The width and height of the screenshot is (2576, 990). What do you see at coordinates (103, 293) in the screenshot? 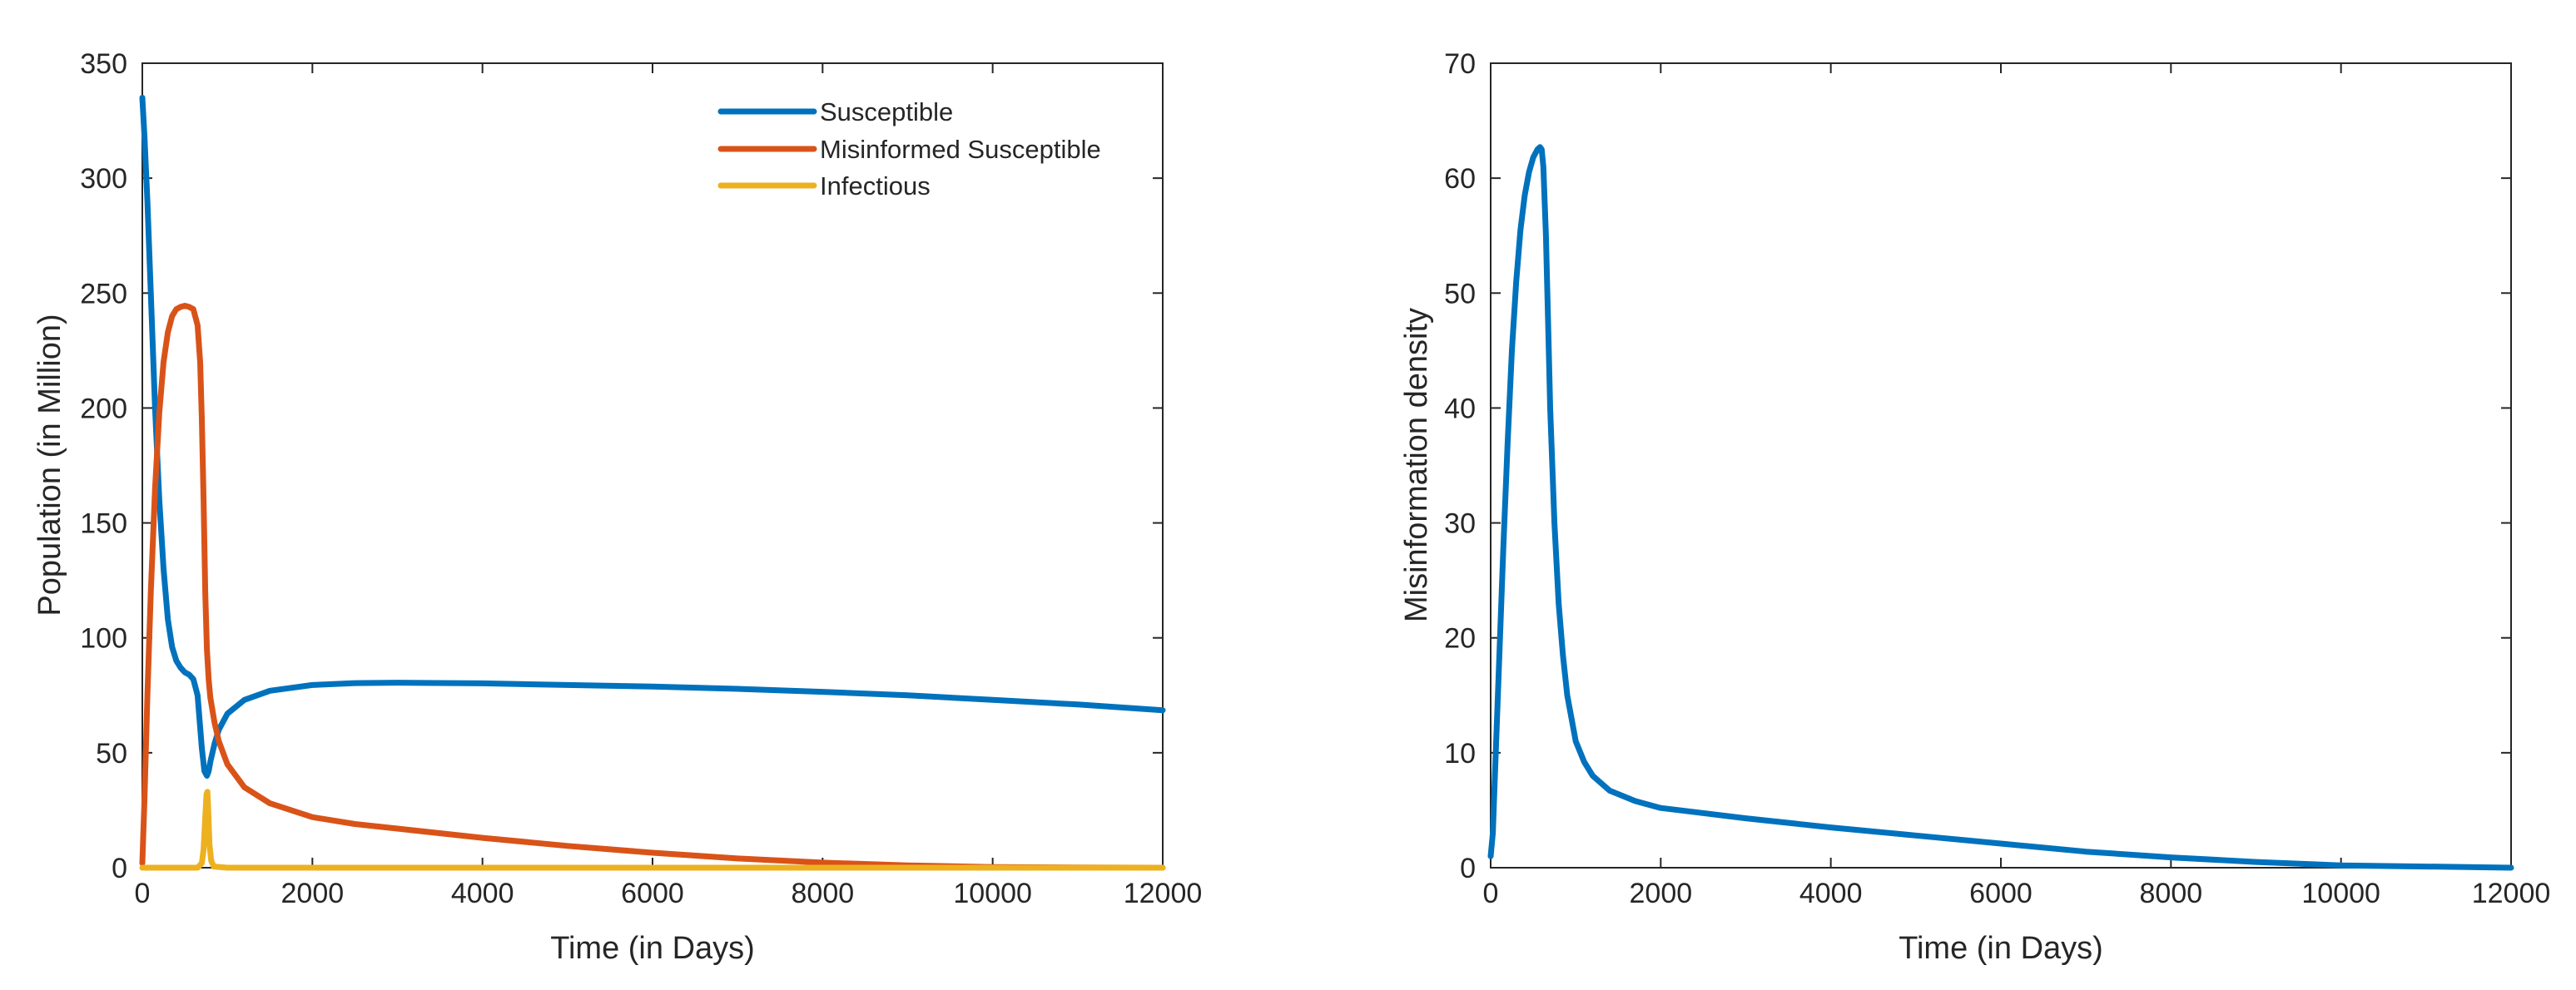
I see `population-y-tick-label-250: 250` at bounding box center [103, 293].